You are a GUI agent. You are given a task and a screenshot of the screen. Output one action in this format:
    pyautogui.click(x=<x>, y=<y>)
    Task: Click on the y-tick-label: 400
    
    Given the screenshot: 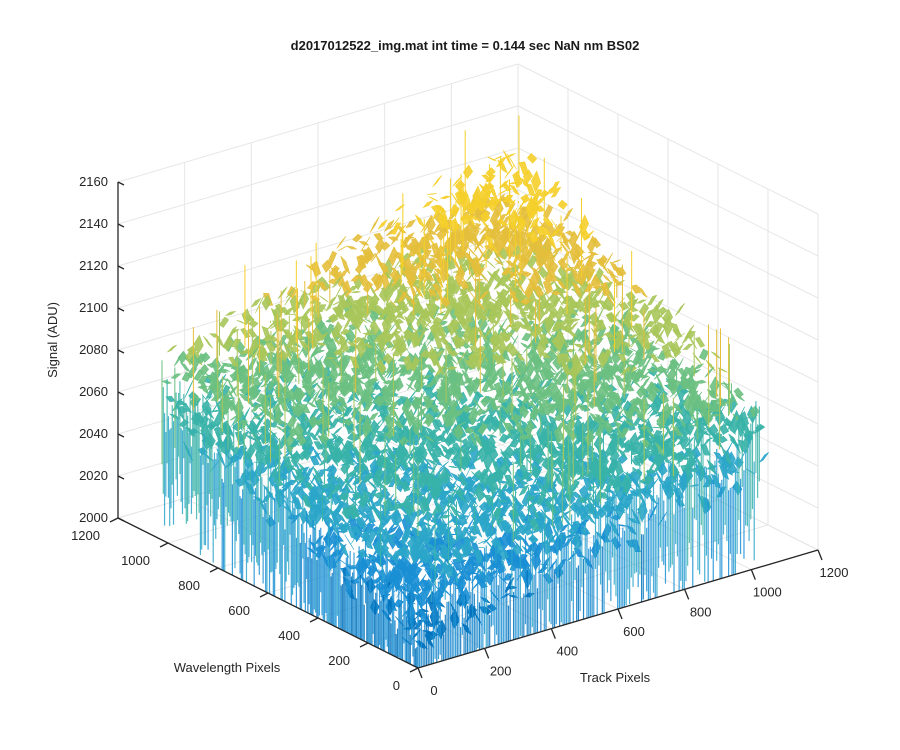 What is the action you would take?
    pyautogui.click(x=289, y=635)
    